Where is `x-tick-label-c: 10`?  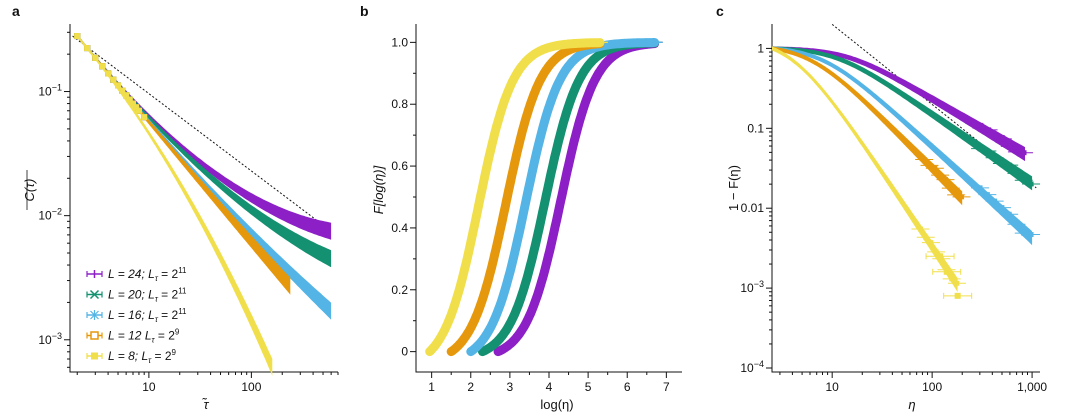 x-tick-label-c: 10 is located at coordinates (832, 387).